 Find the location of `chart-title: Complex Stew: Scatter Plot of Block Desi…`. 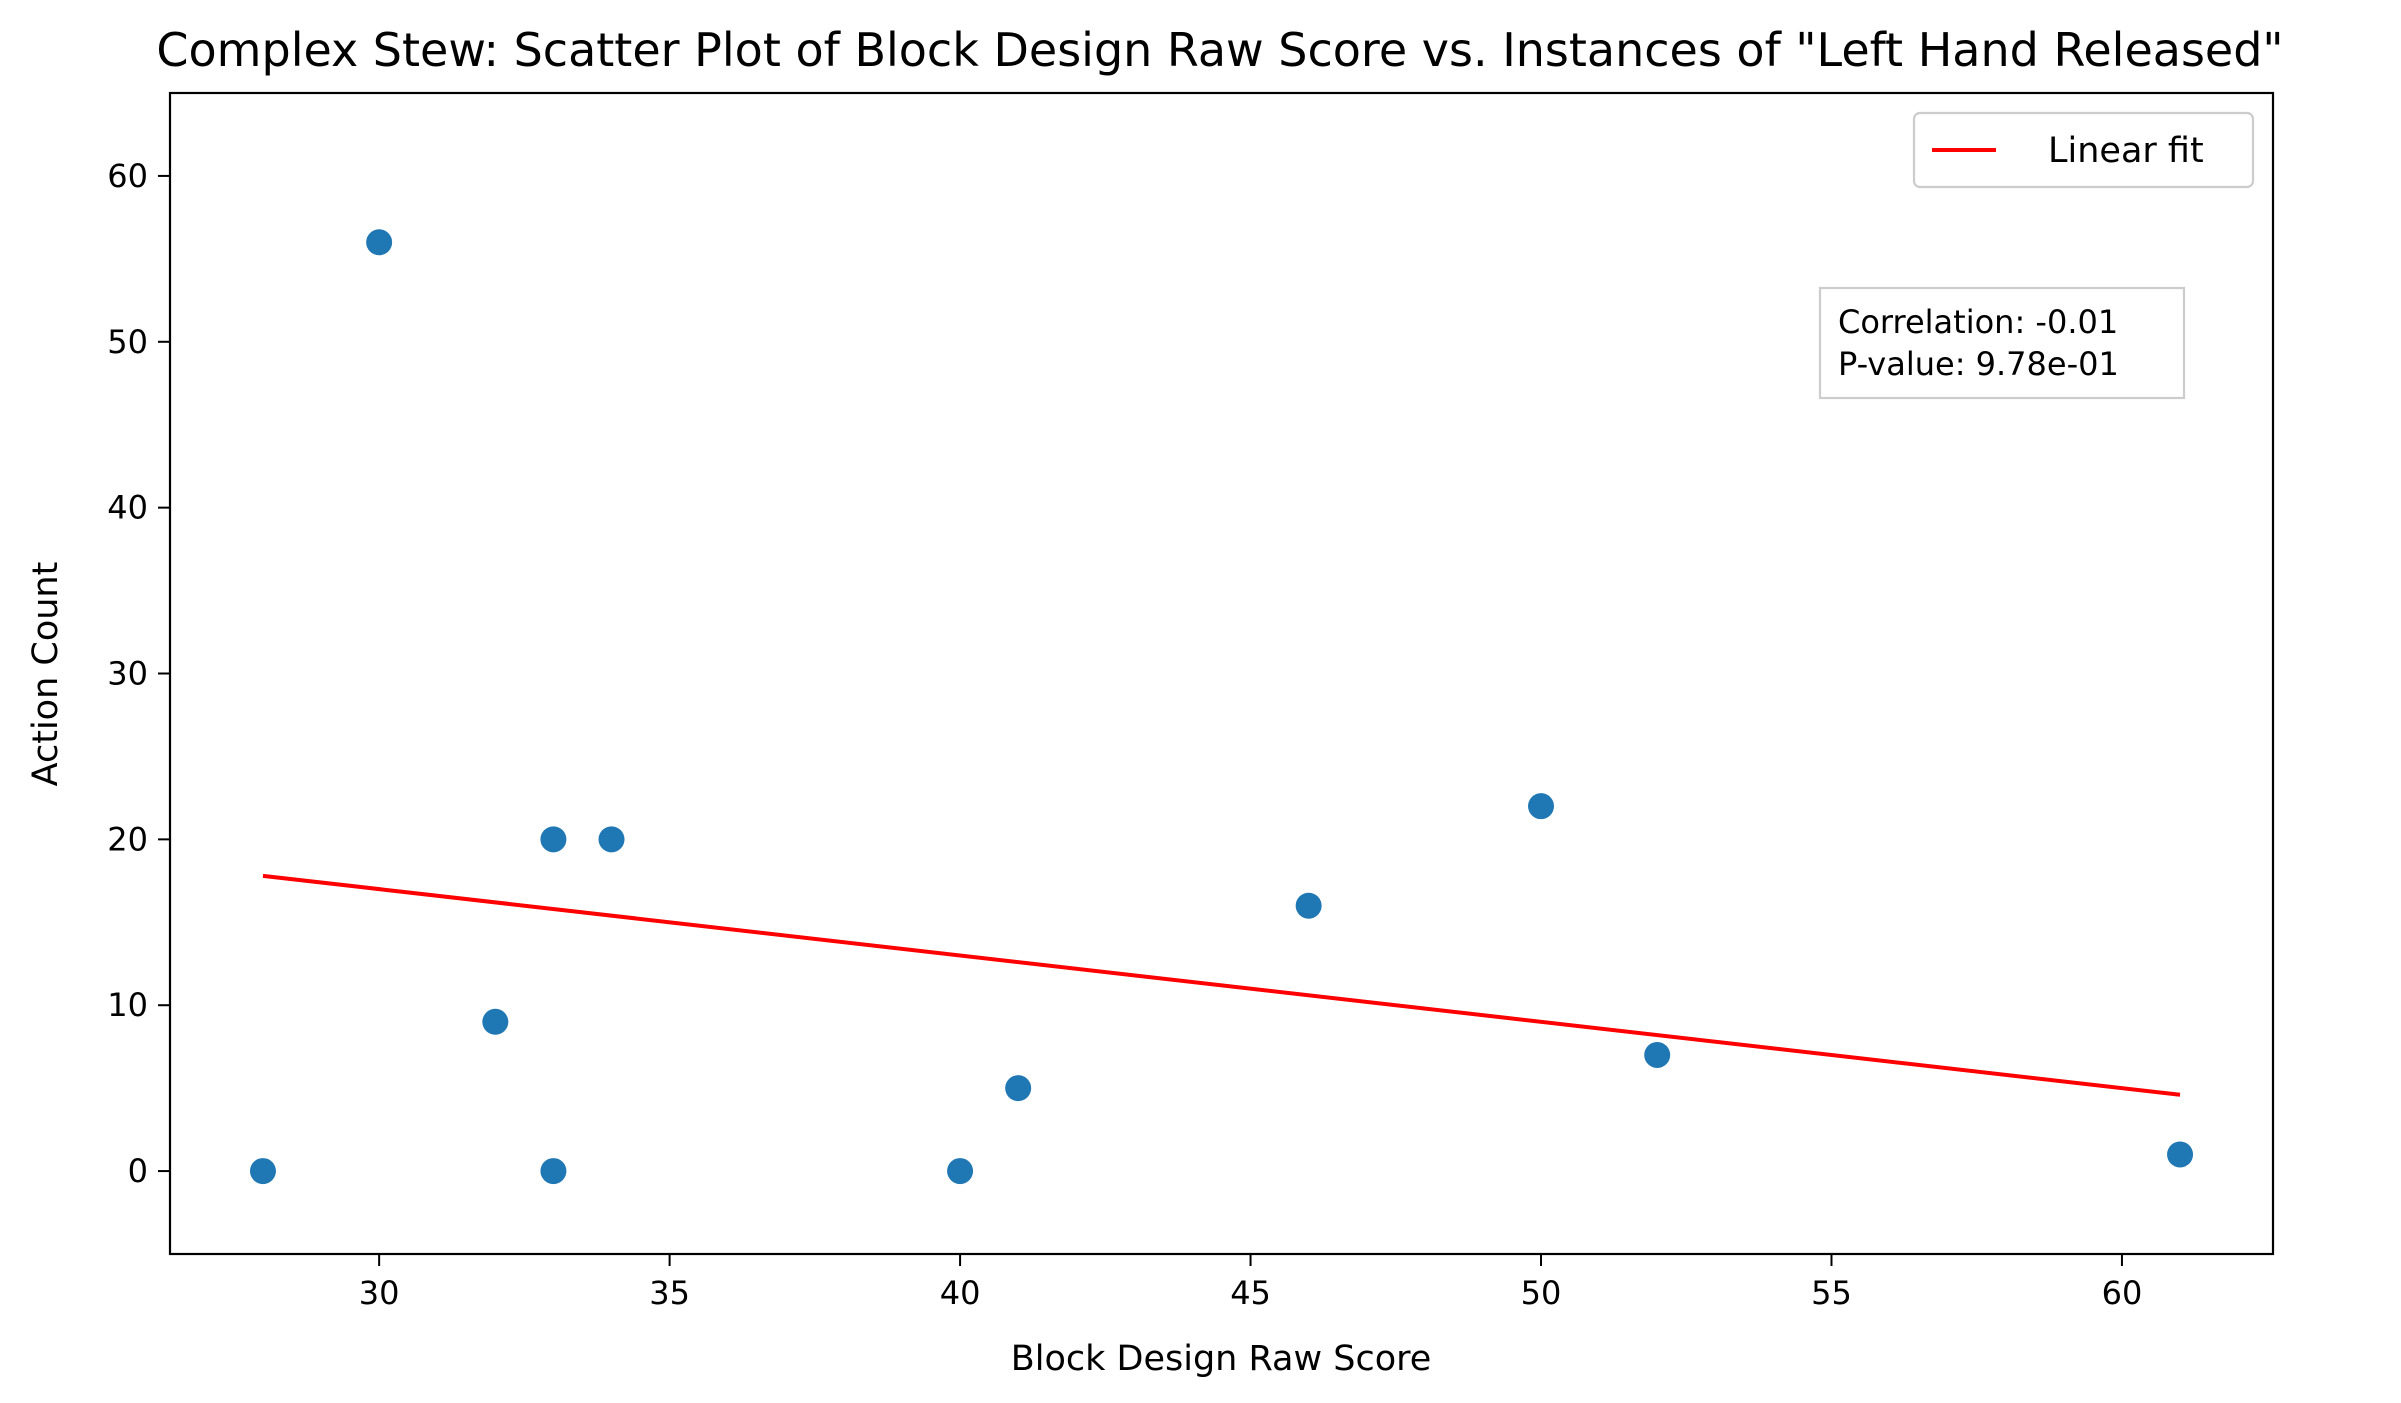

chart-title: Complex Stew: Scatter Plot of Block Desi… is located at coordinates (1219, 50).